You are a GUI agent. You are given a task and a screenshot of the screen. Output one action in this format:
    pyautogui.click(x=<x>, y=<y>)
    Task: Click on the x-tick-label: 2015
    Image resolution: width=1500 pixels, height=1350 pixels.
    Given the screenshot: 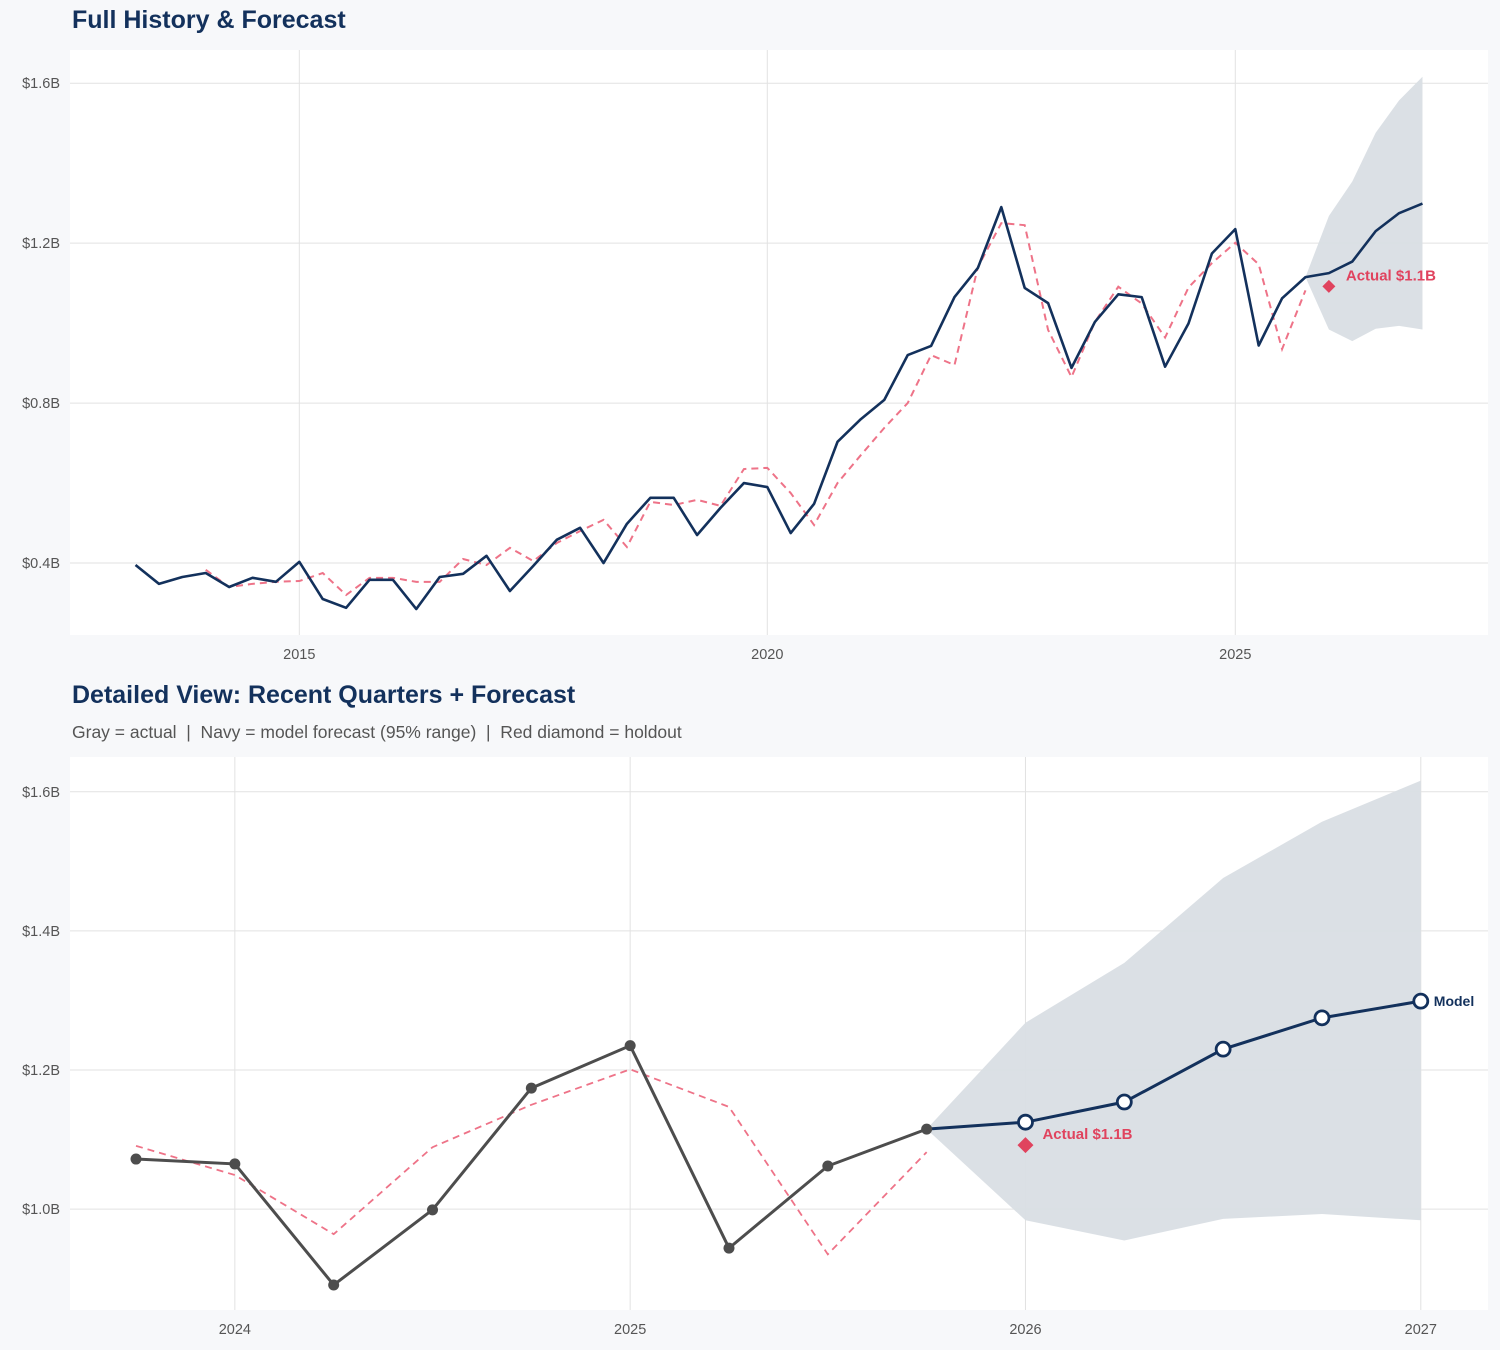 What is the action you would take?
    pyautogui.click(x=299, y=655)
    